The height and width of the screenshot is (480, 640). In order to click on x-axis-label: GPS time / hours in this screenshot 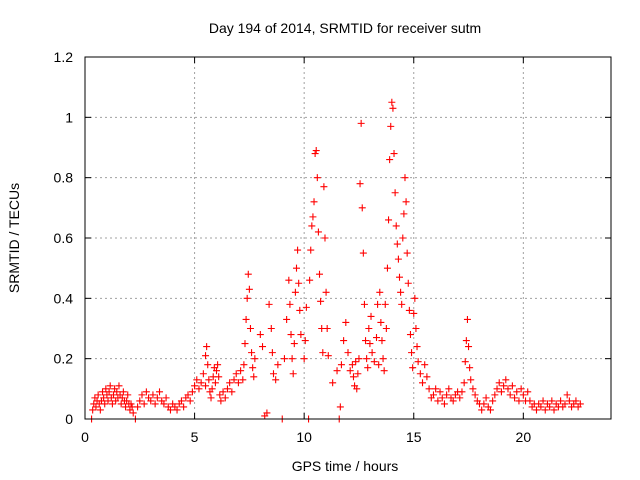, I will do `click(345, 466)`.